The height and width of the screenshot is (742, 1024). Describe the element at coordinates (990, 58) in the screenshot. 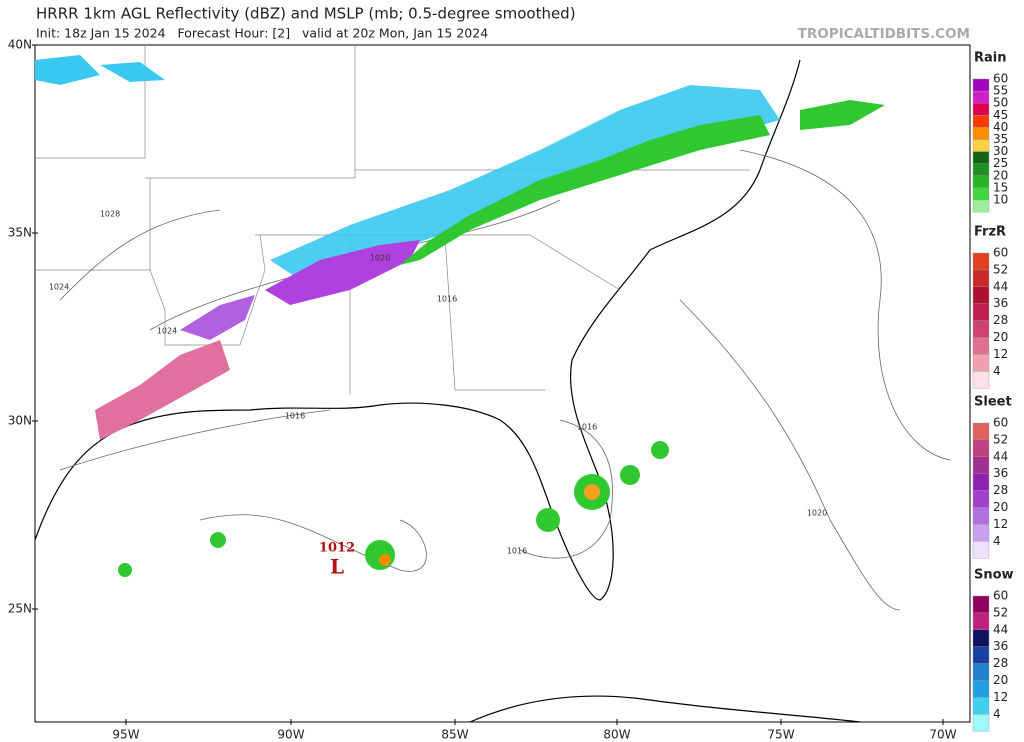

I see `legend-title: Rain` at that location.